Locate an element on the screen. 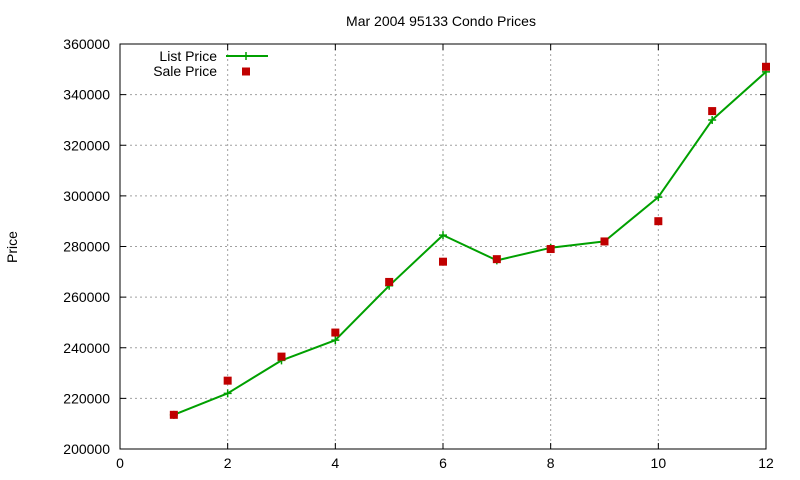 The width and height of the screenshot is (800, 480). x-tick-label: 12 is located at coordinates (766, 463).